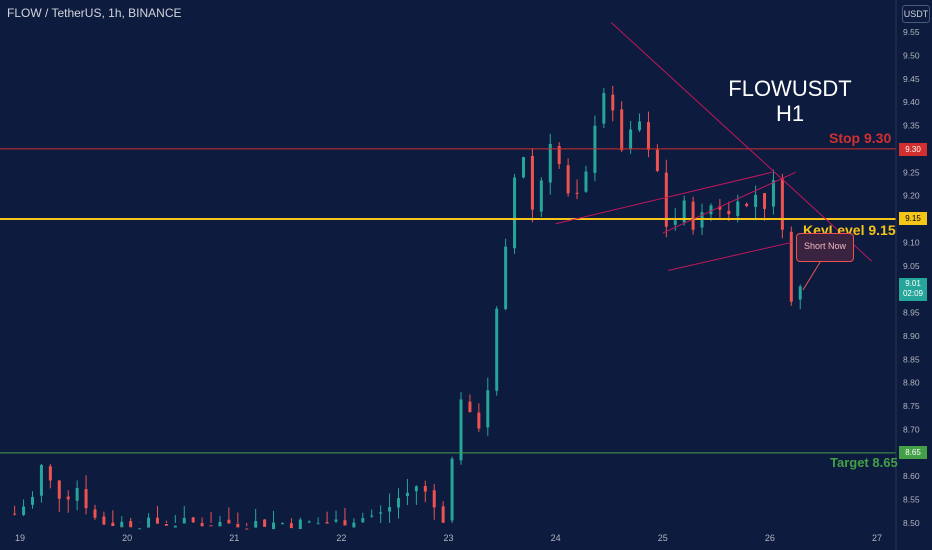  What do you see at coordinates (916, 14) in the screenshot?
I see `currency-button: USDT` at bounding box center [916, 14].